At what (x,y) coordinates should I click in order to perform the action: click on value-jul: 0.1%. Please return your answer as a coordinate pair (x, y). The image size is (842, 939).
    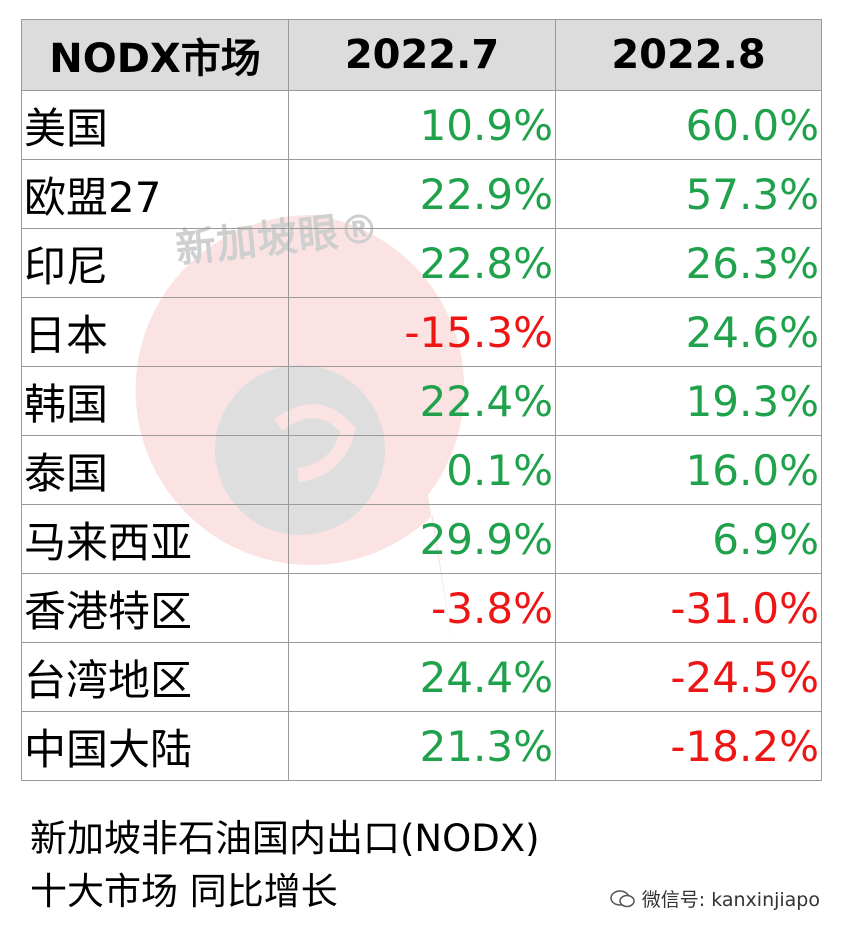
    Looking at the image, I should click on (422, 470).